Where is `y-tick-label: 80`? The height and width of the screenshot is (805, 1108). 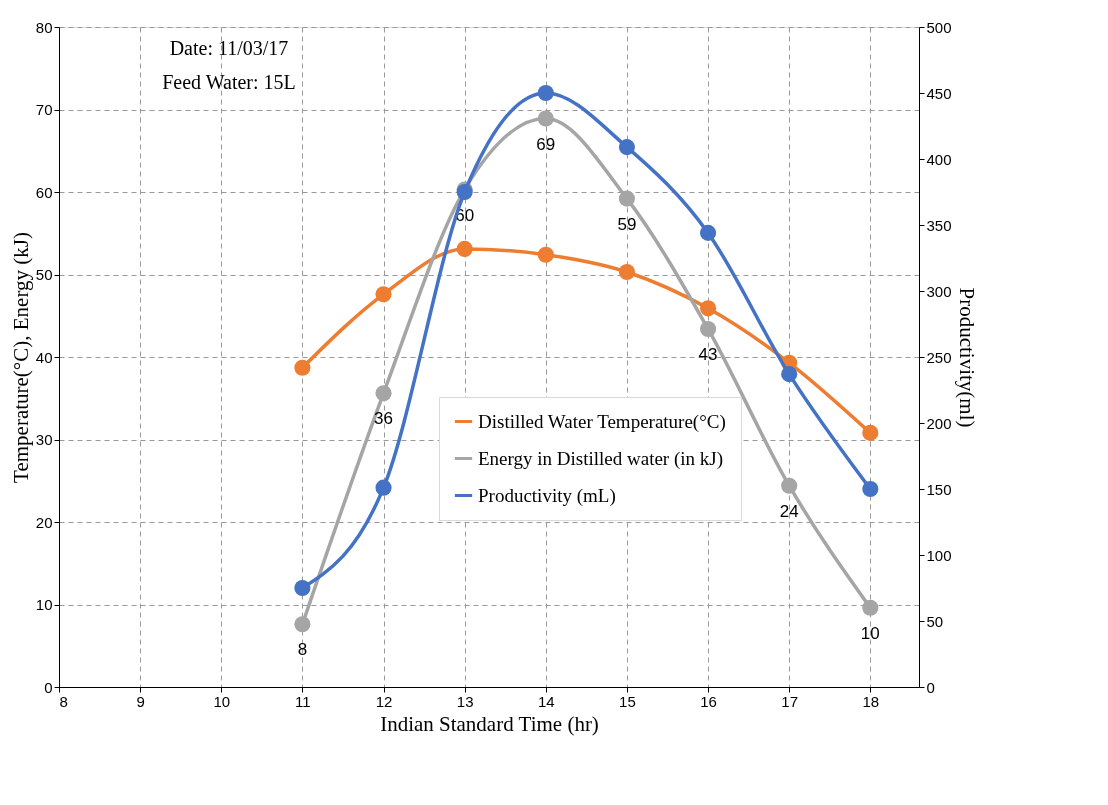
y-tick-label: 80 is located at coordinates (44, 27).